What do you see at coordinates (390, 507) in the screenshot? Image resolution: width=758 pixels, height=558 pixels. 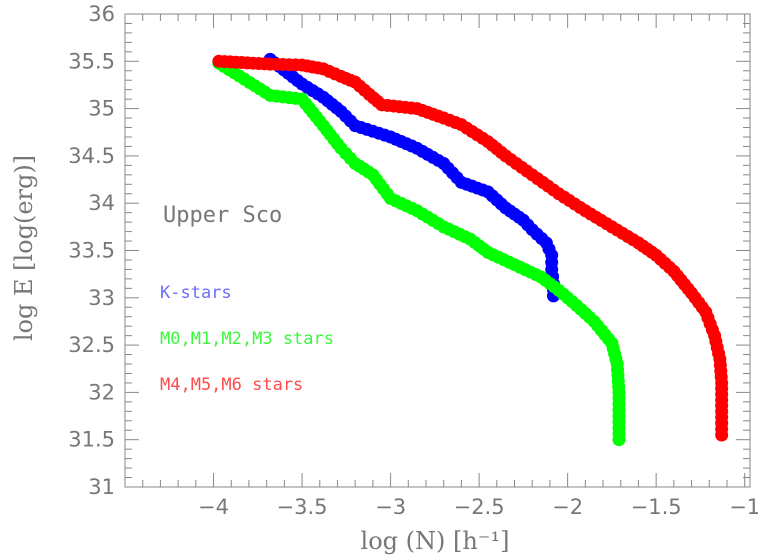 I see `x-tick-label: −3` at bounding box center [390, 507].